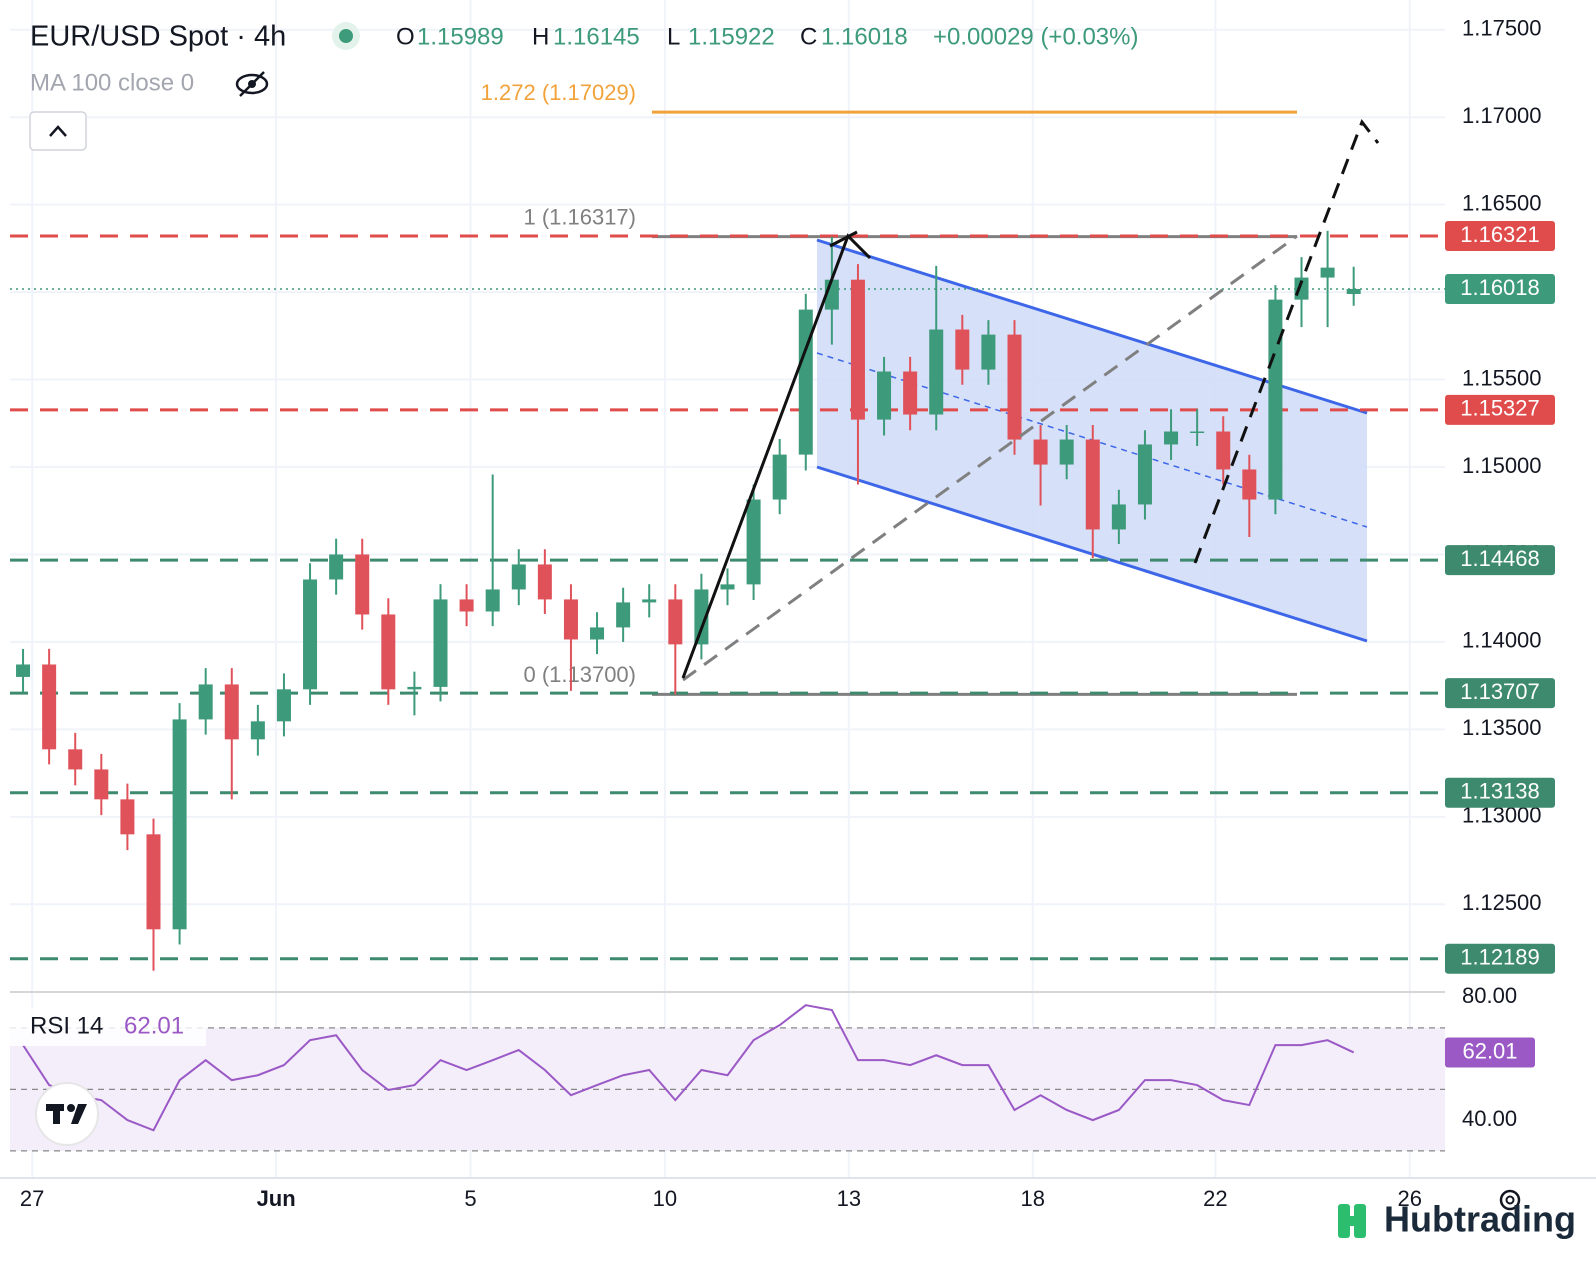 This screenshot has width=1596, height=1264. Describe the element at coordinates (1510, 1200) in the screenshot. I see `settings-icon` at that location.